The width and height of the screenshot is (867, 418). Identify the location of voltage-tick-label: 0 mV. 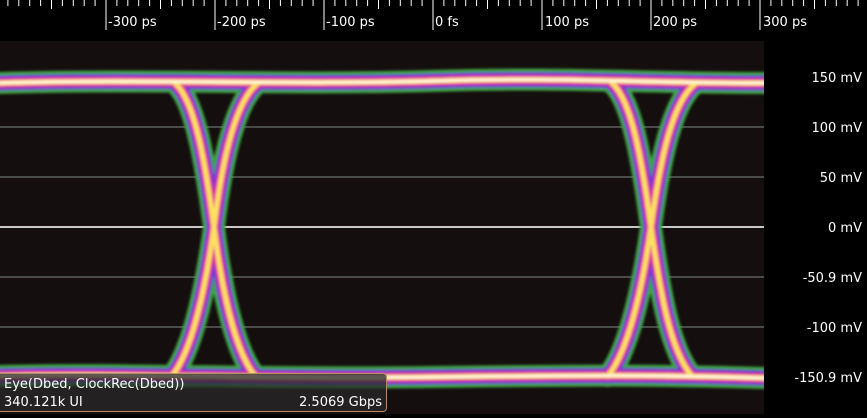
(845, 228).